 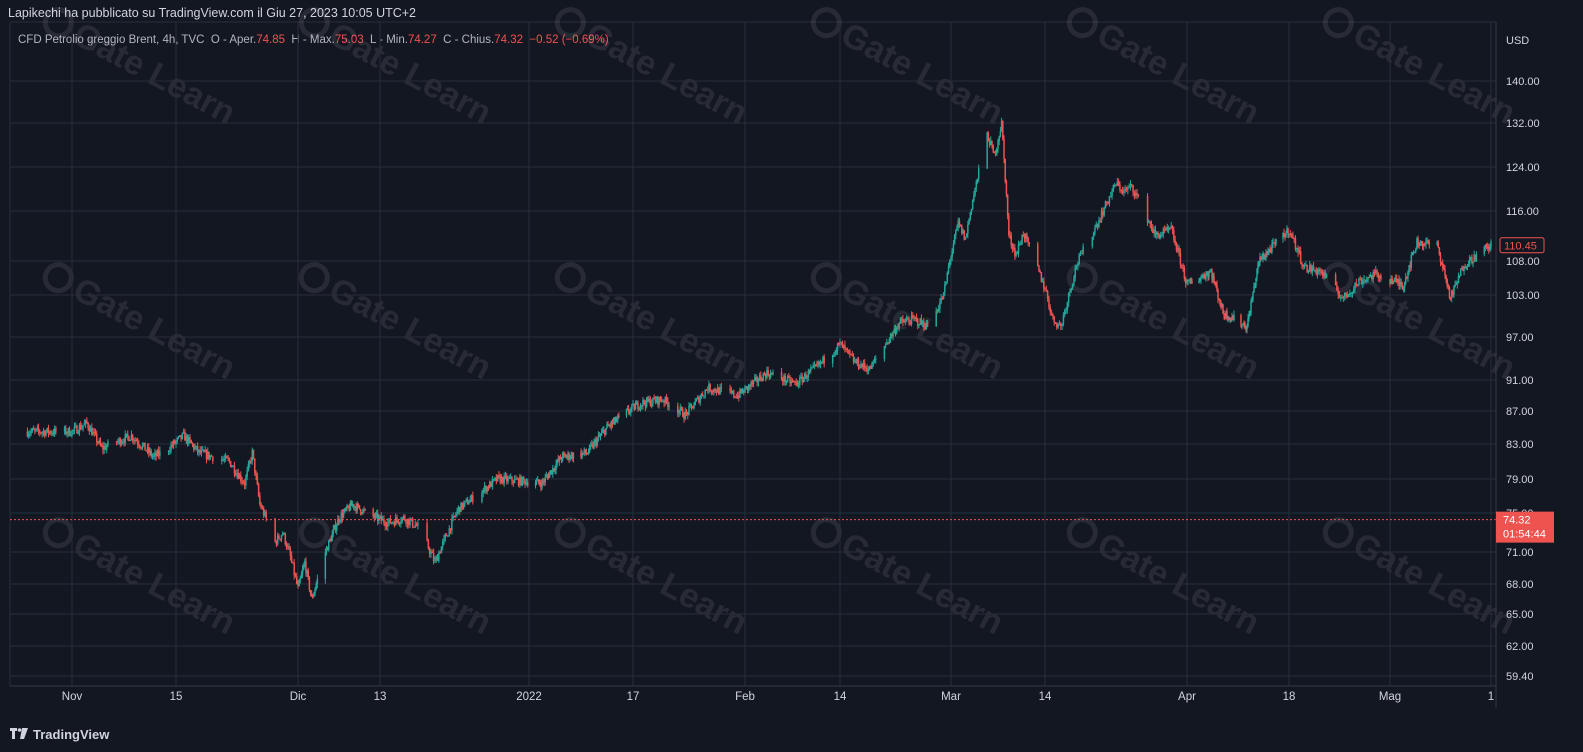 I want to click on time-axis: Nov 15 Dic 13 2022 17 Feb 14 Mar 14 Apr 18 Mag 1, so click(x=778, y=697).